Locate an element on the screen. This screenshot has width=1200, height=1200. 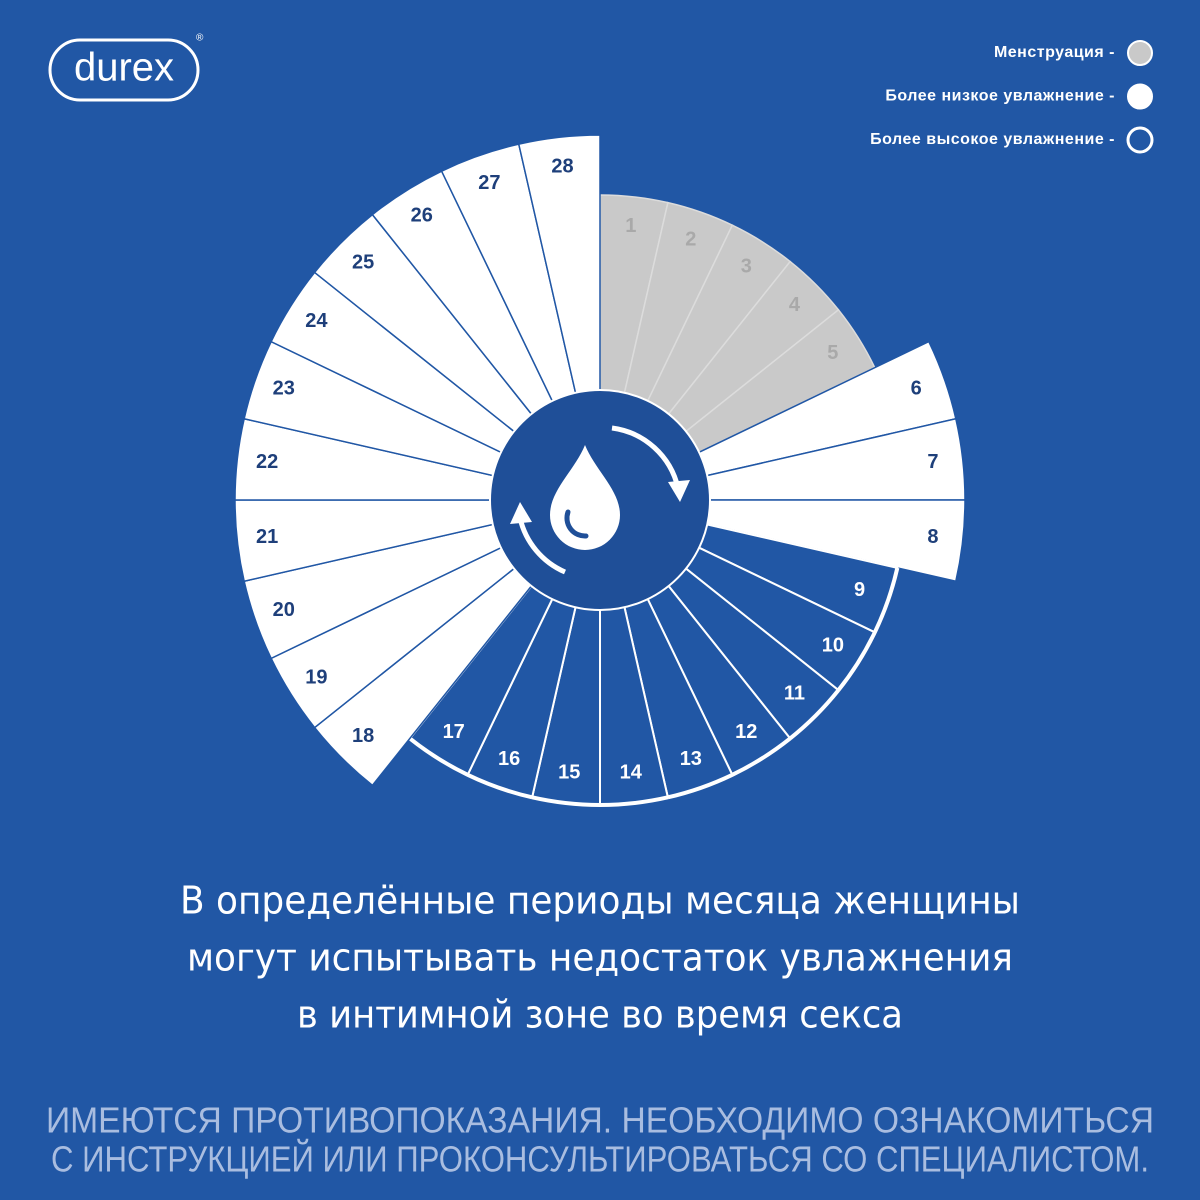
day-label: 17 is located at coordinates (454, 732).